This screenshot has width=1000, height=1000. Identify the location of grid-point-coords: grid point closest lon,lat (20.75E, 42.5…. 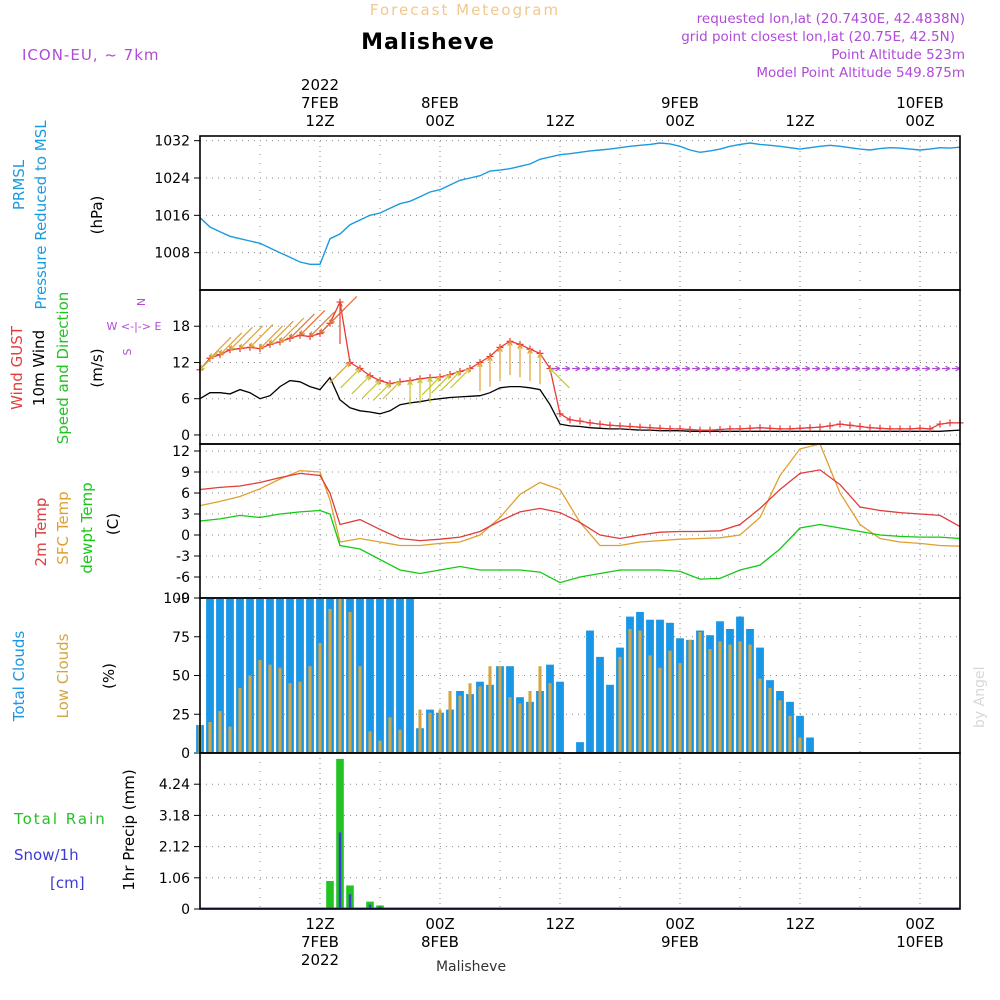
(818, 37).